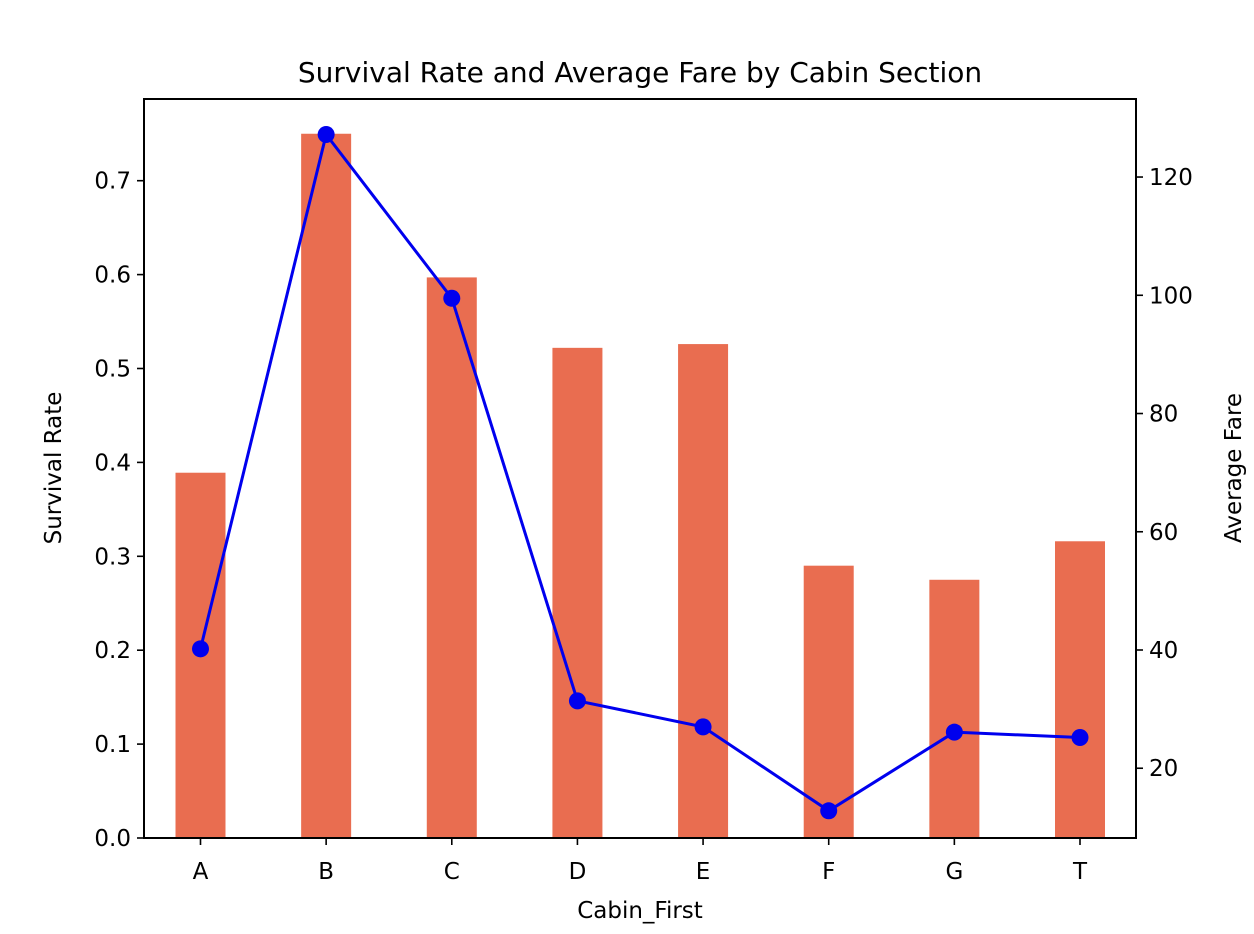 This screenshot has width=1254, height=934. What do you see at coordinates (112, 557) in the screenshot?
I see `y-left-tick-label: 0.3` at bounding box center [112, 557].